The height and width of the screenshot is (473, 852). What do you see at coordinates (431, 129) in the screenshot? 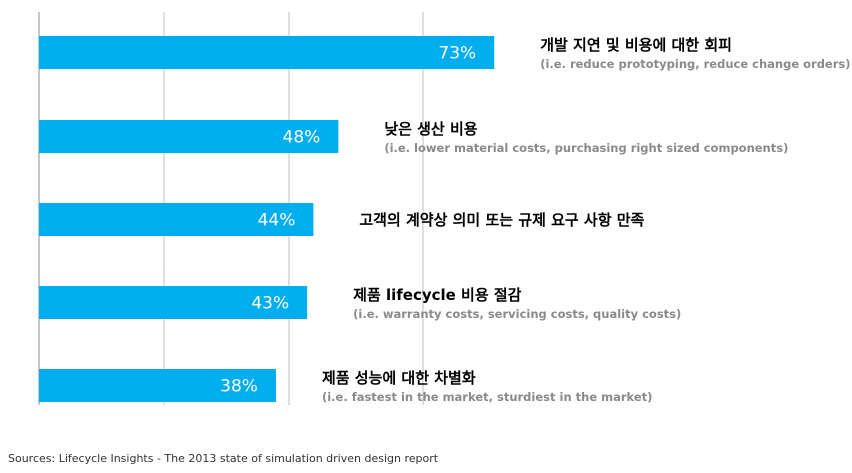
I see `category-title: 낮은 생산 비용` at bounding box center [431, 129].